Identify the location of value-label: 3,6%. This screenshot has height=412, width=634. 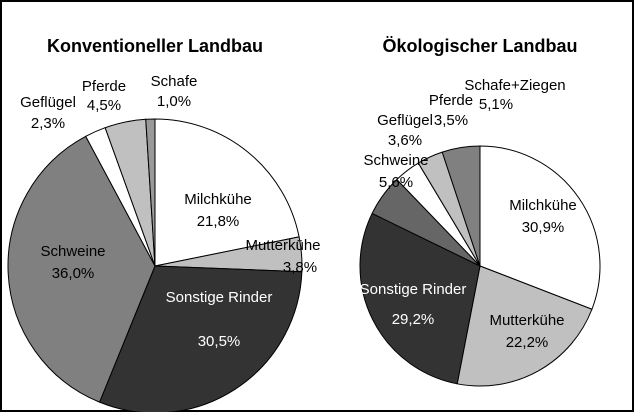
(405, 140).